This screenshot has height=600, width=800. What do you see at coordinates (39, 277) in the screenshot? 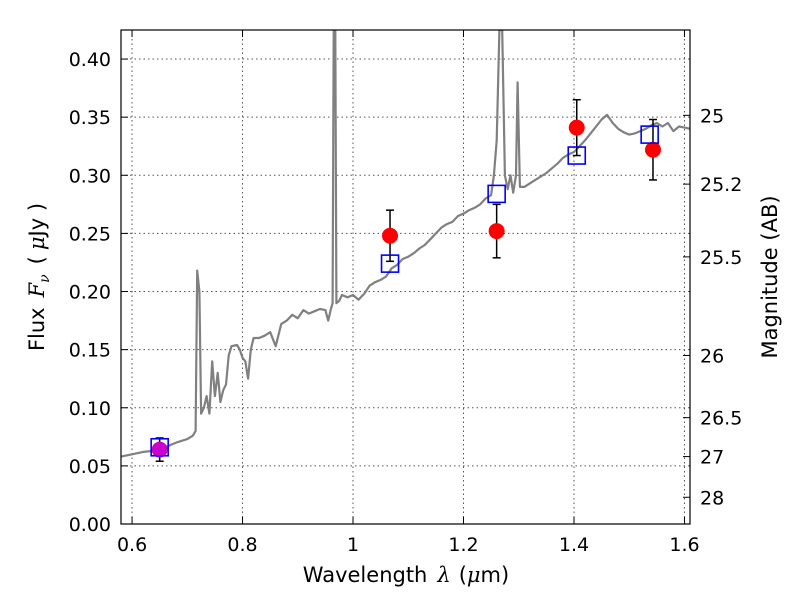
I see `y-axis-label: FluxFν(μJy )` at bounding box center [39, 277].